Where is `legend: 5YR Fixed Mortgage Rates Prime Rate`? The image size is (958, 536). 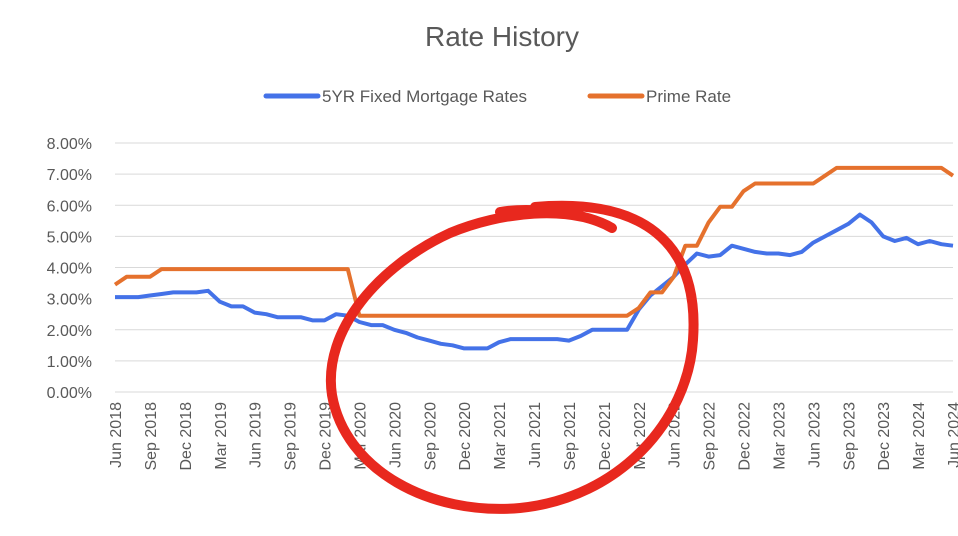 legend: 5YR Fixed Mortgage Rates Prime Rate is located at coordinates (497, 96).